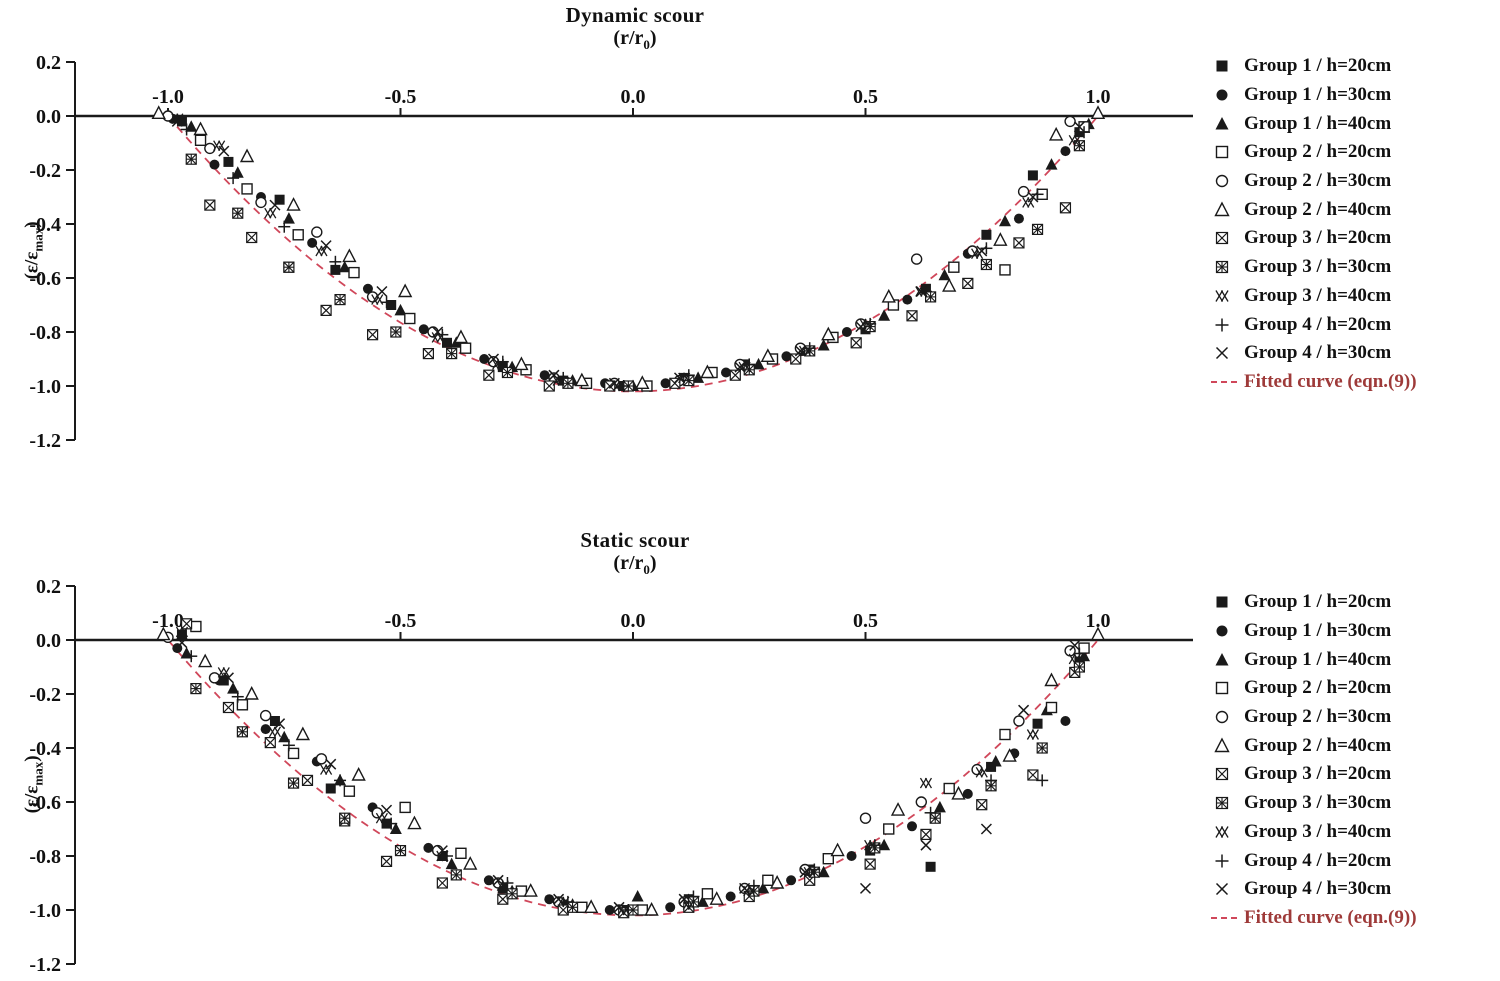 This screenshot has height=981, width=1500. I want to click on legend-item: Fitted curve (eqn.(9)), so click(1353, 382).